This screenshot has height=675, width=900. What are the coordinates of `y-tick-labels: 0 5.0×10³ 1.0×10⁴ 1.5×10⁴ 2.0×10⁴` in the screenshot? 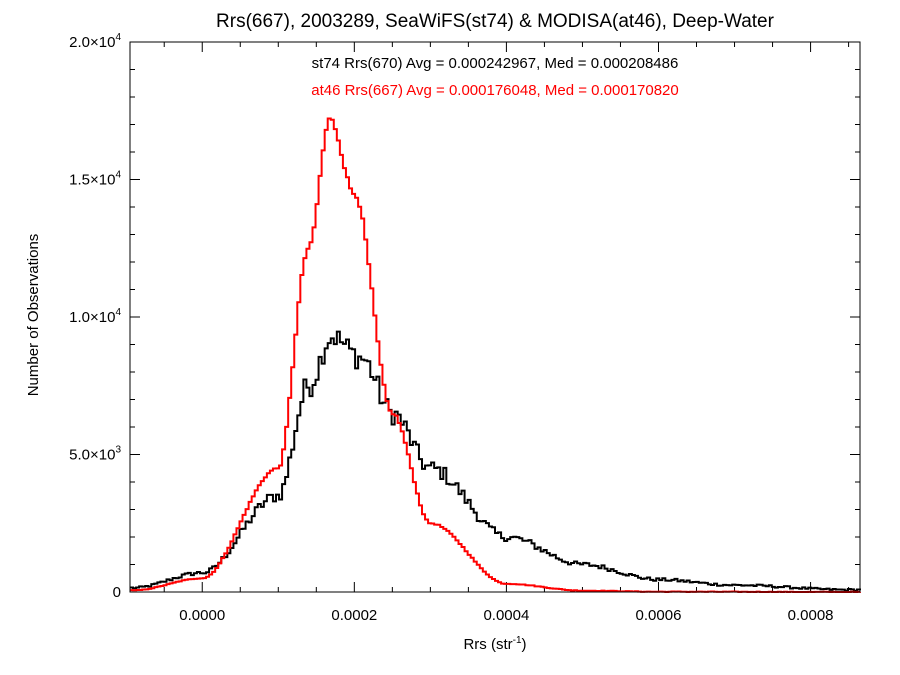 It's located at (95, 316).